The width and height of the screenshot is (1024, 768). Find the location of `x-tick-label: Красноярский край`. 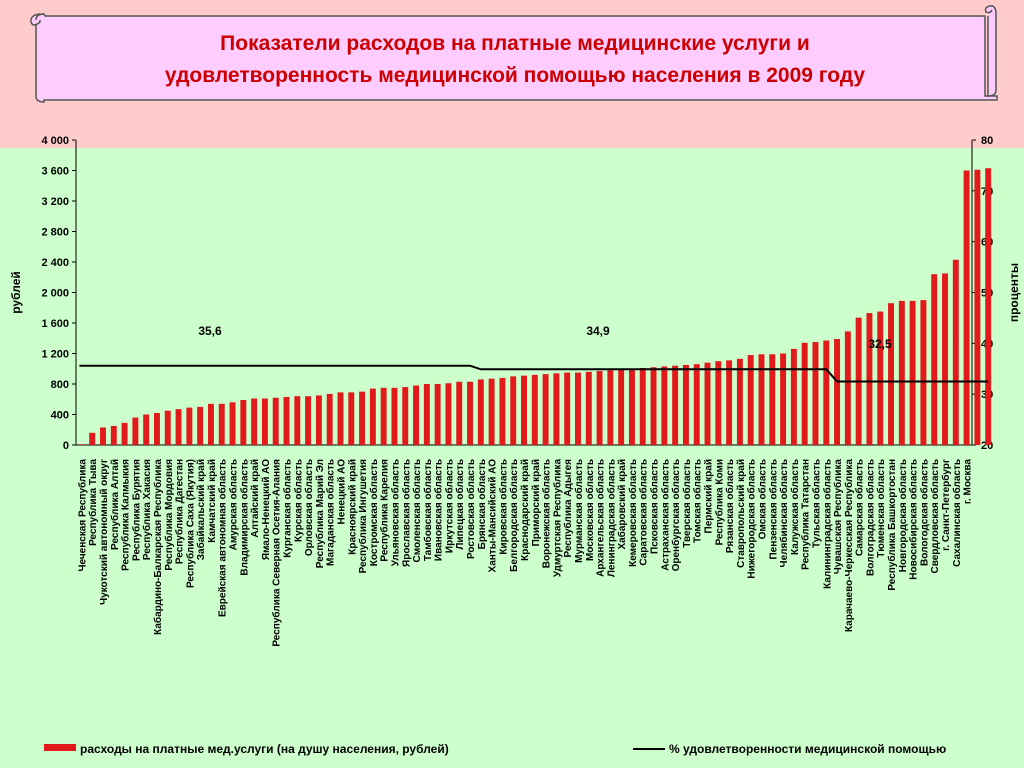

x-tick-label: Красноярский край is located at coordinates (352, 507).